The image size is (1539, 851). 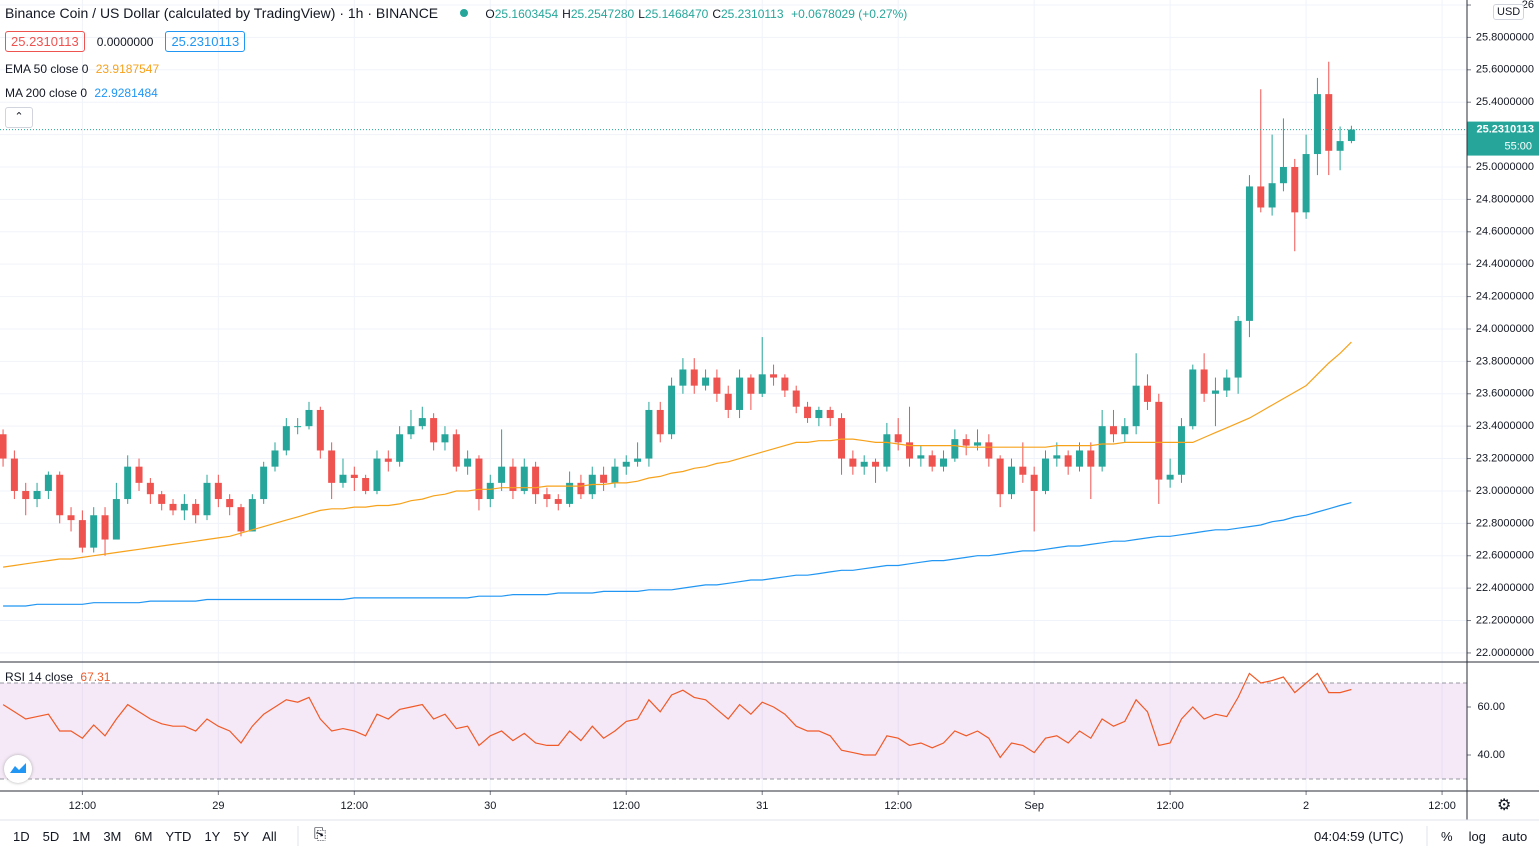 I want to click on y-tick-label: 23.6000000, so click(x=1505, y=394).